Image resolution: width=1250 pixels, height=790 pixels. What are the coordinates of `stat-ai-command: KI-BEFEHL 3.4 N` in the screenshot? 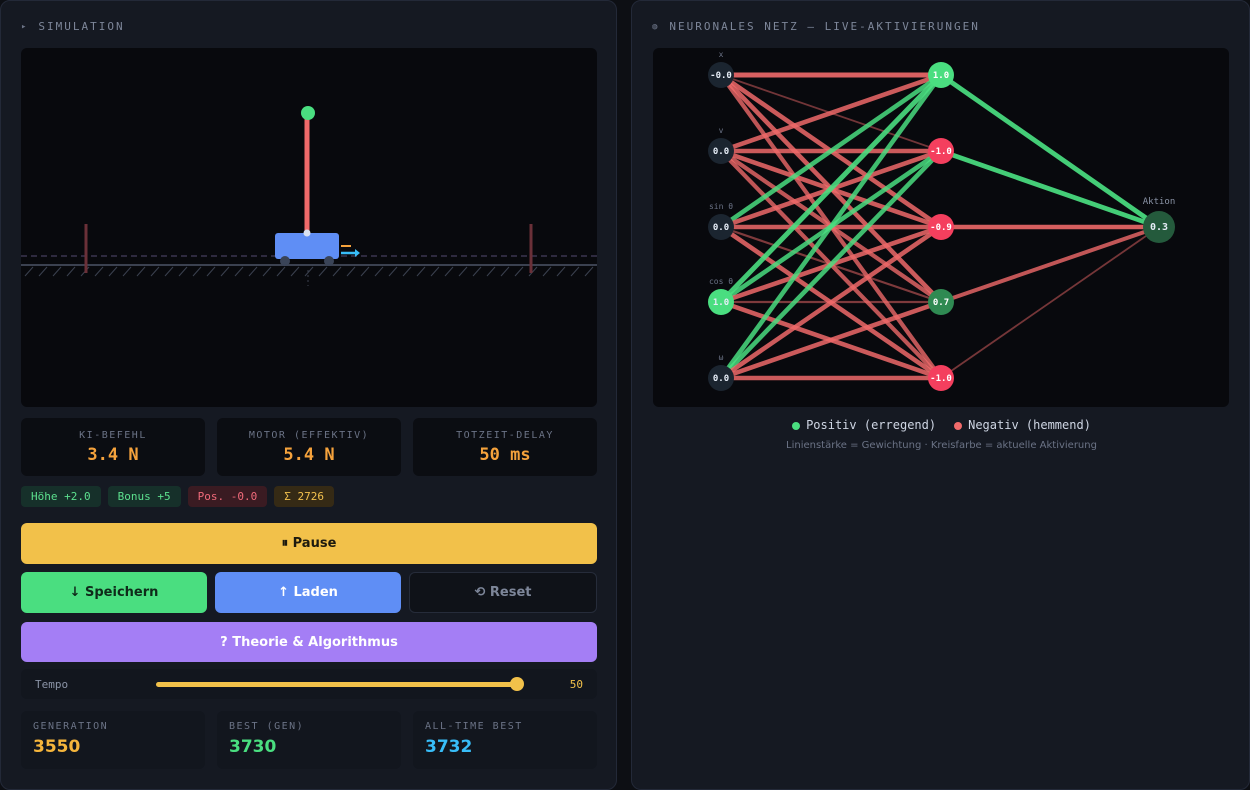 It's located at (113, 447).